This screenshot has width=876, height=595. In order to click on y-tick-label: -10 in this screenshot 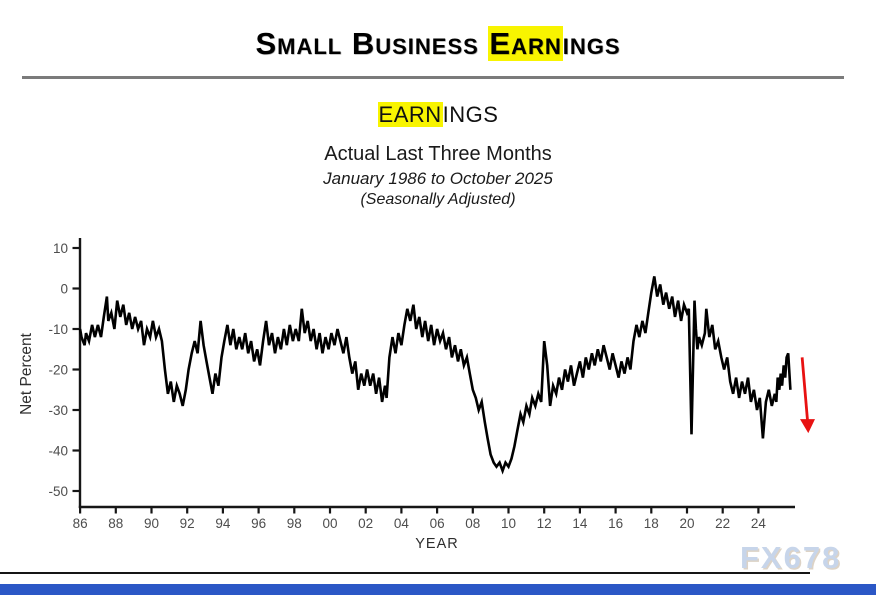, I will do `click(58, 329)`.